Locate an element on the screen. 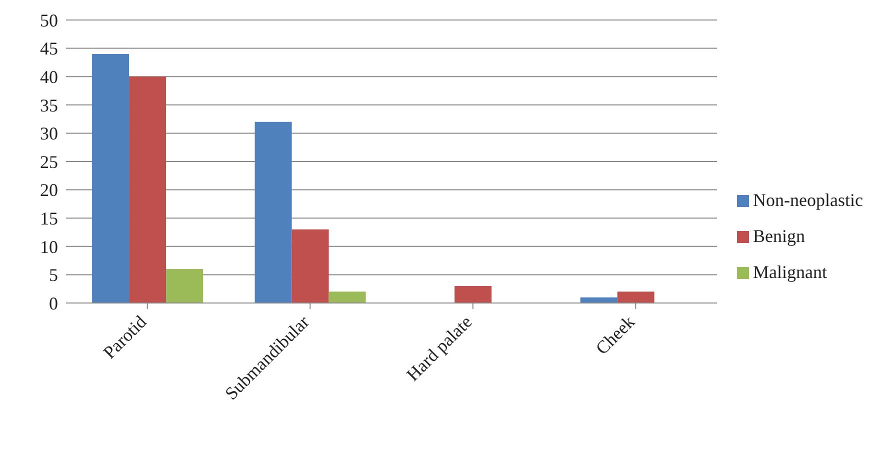 Image resolution: width=883 pixels, height=463 pixels. legend-label: Malignant is located at coordinates (790, 272).